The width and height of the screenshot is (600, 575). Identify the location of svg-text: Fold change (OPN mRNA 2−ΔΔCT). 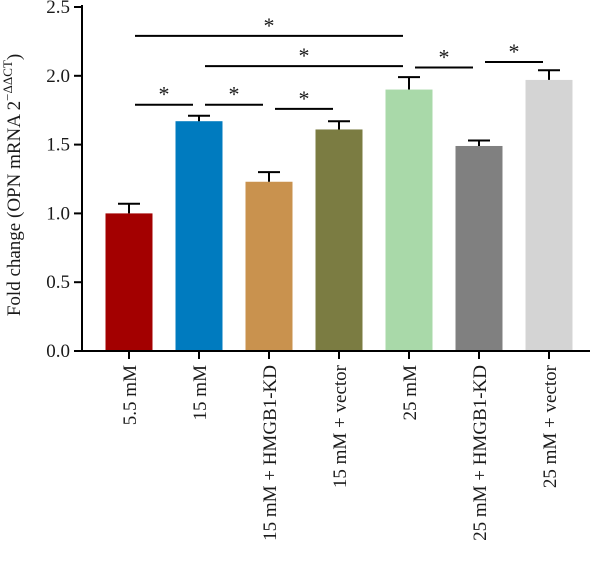
(12, 185).